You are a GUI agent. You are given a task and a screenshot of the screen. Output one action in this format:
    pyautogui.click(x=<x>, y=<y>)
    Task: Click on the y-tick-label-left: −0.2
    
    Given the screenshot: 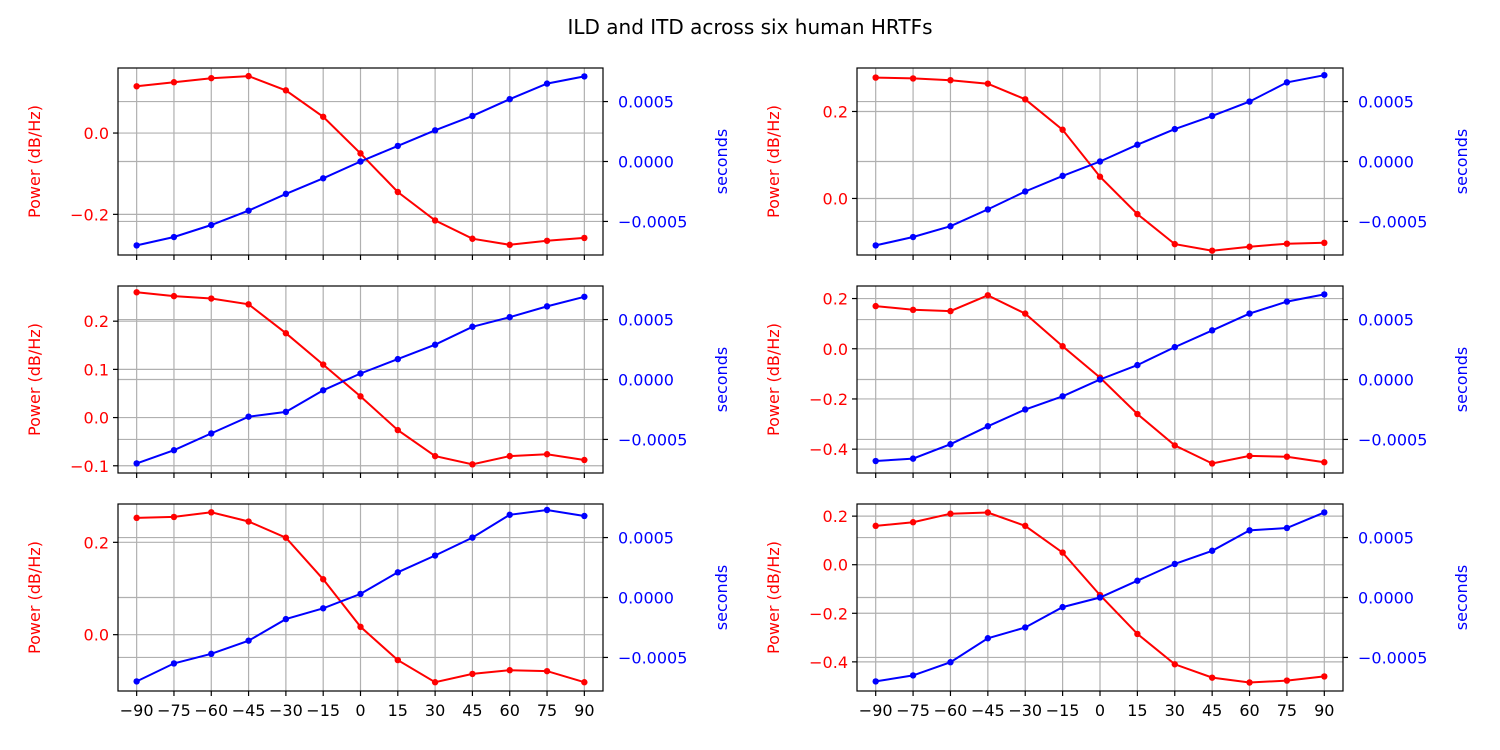 What is the action you would take?
    pyautogui.click(x=89, y=214)
    